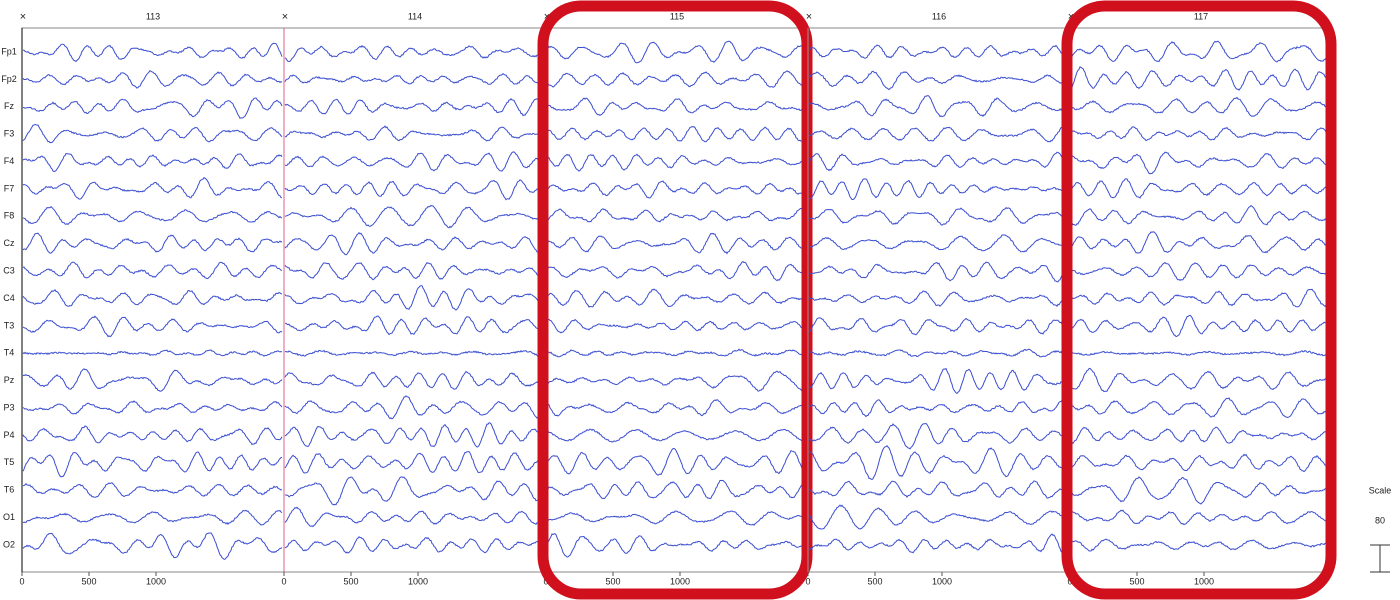  Describe the element at coordinates (9, 79) in the screenshot. I see `channel-label: Fp2` at that location.